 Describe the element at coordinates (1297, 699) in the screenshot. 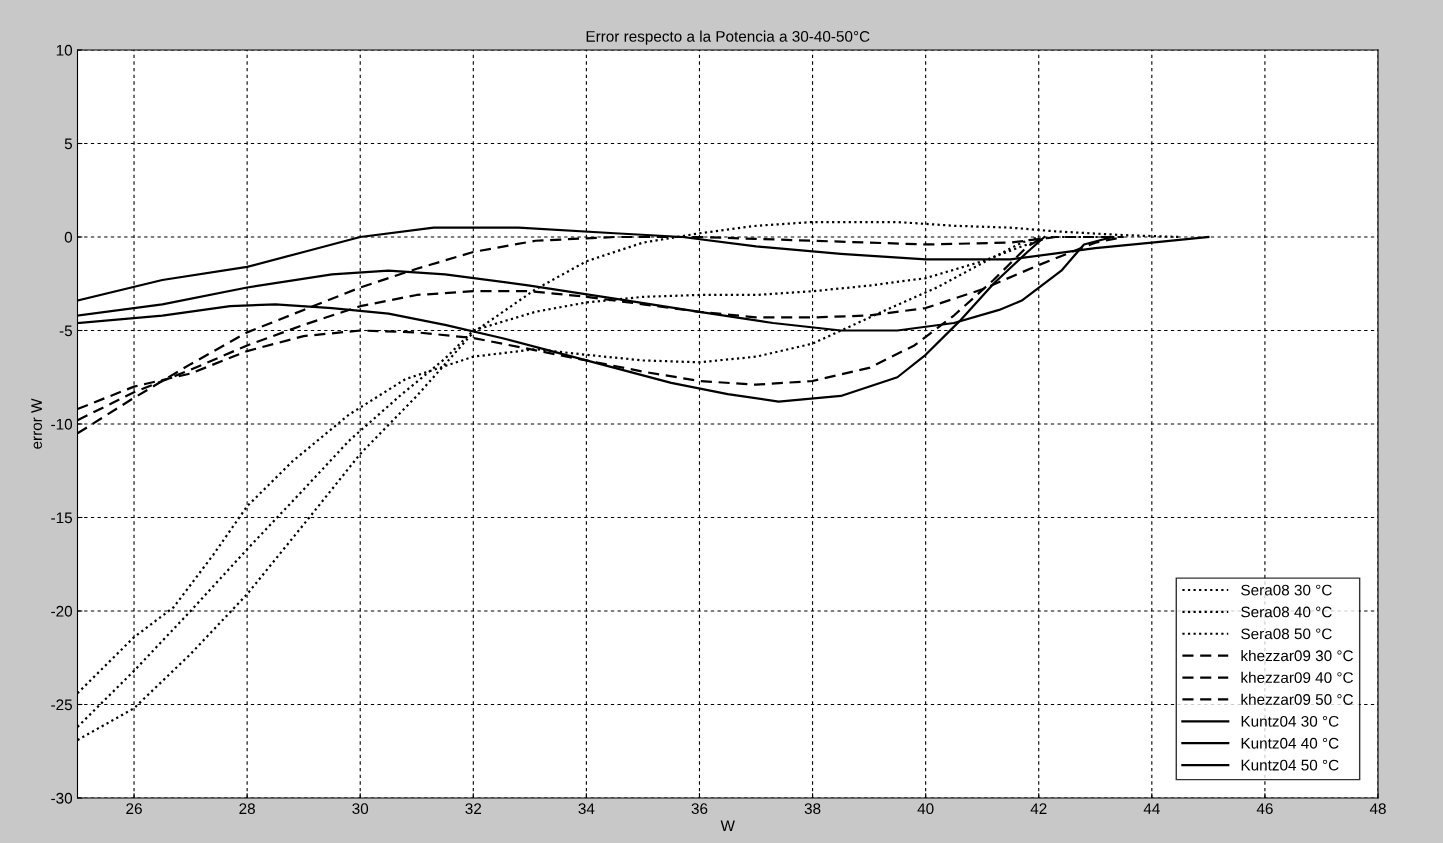

I see `legend-label: khezzar09 50 °C` at that location.